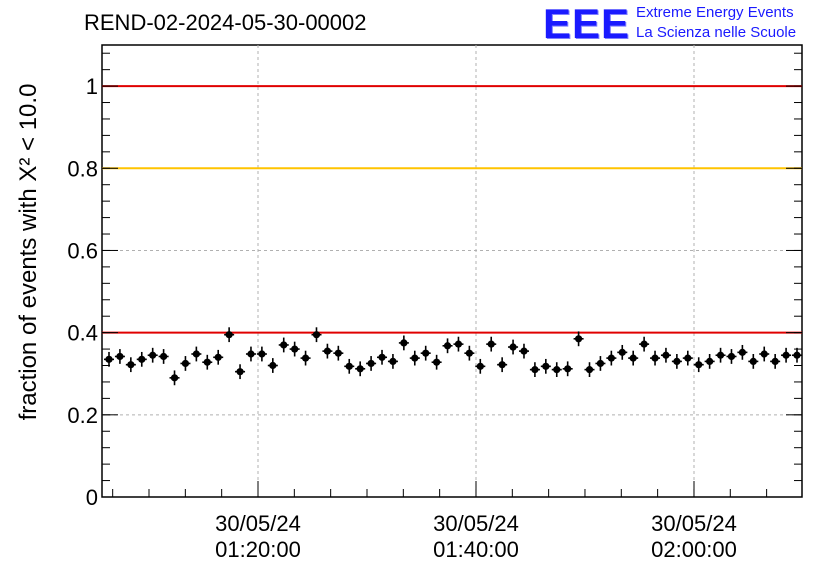 The height and width of the screenshot is (572, 836). What do you see at coordinates (82, 415) in the screenshot?
I see `y-tick-label: 0.2` at bounding box center [82, 415].